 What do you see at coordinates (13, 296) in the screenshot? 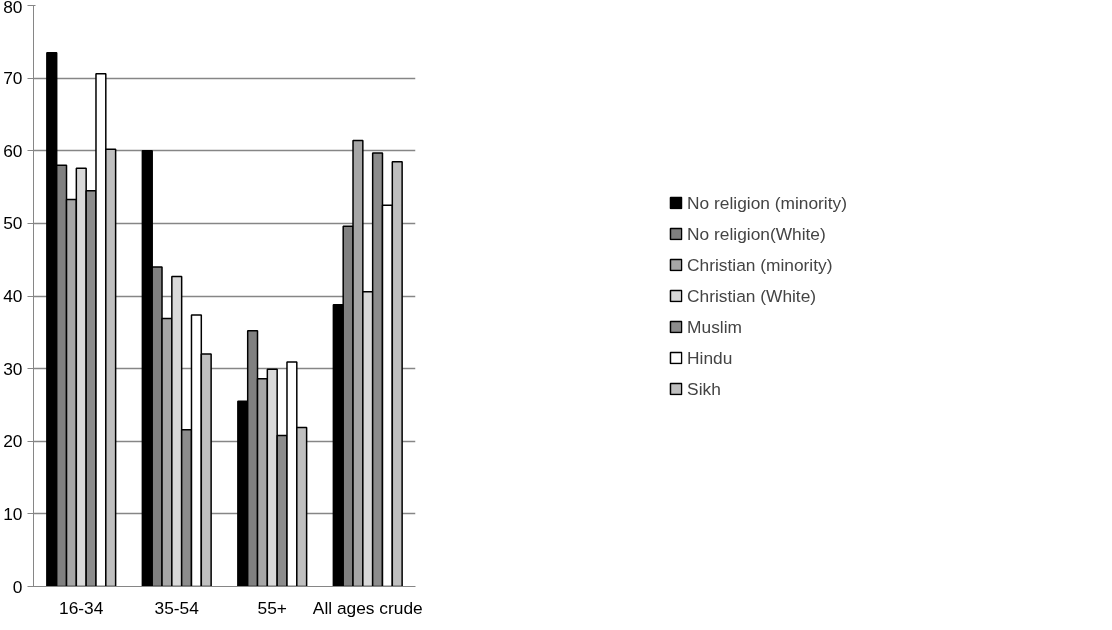
I see `y-tick-label: 40` at bounding box center [13, 296].